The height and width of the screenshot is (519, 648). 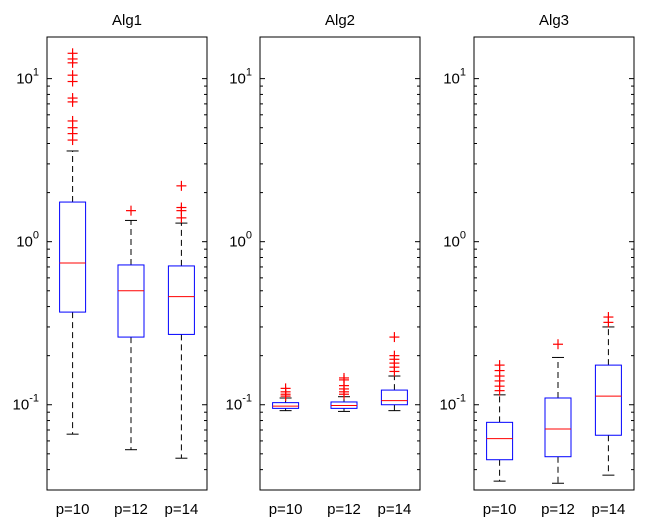 What do you see at coordinates (554, 20) in the screenshot?
I see `panel-title: Alg3` at bounding box center [554, 20].